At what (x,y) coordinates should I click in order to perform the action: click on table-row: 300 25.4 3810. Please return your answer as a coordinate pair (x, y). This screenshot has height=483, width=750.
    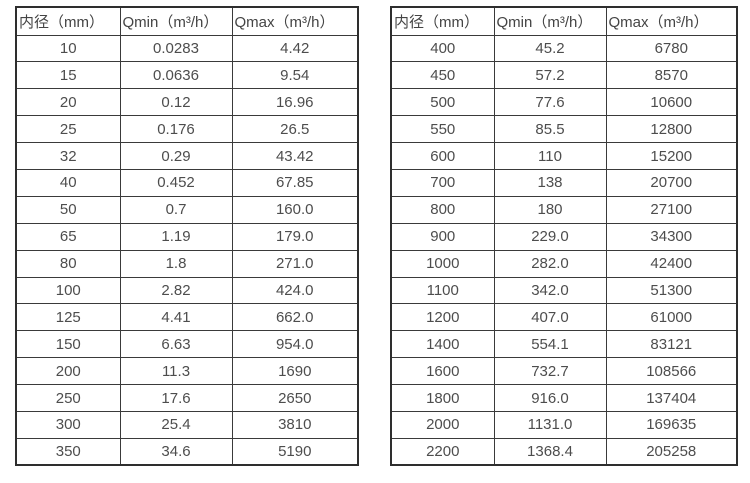
    Looking at the image, I should click on (187, 424).